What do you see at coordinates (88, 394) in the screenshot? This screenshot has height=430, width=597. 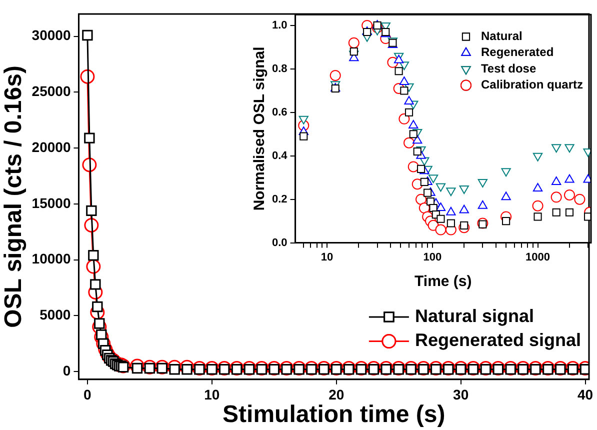 I see `x-tick-label: 0` at bounding box center [88, 394].